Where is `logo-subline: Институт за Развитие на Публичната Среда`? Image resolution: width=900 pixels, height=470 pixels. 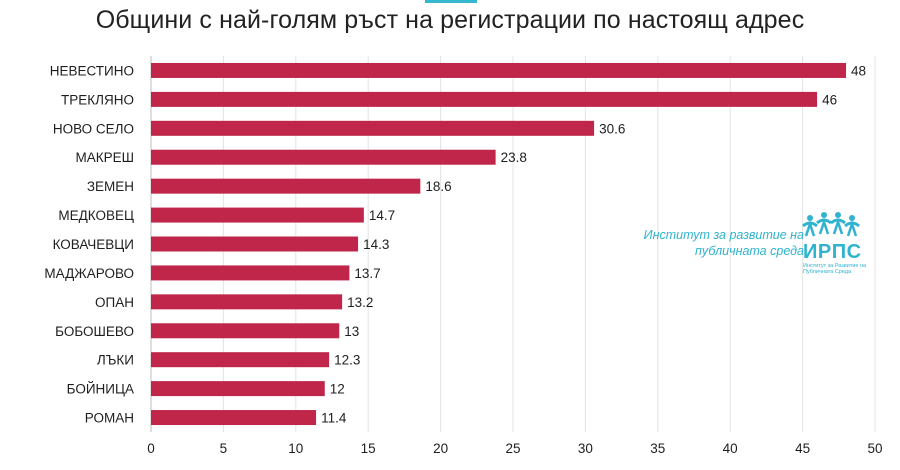 logo-subline: Институт за Развитие на Публичната Среда is located at coordinates (835, 269).